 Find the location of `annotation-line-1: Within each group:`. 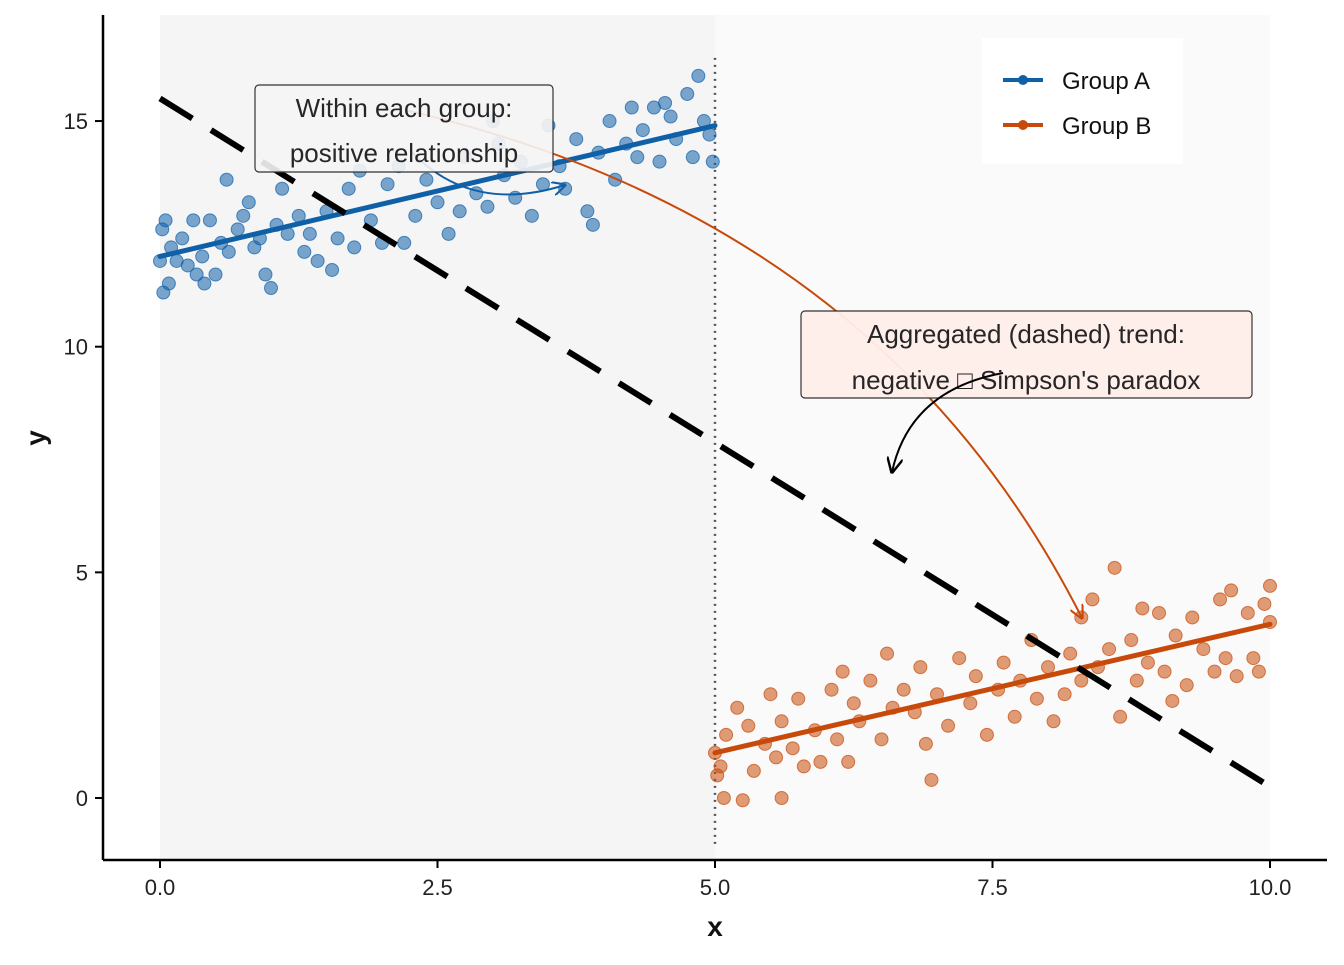

annotation-line-1: Within each group: is located at coordinates (404, 108).